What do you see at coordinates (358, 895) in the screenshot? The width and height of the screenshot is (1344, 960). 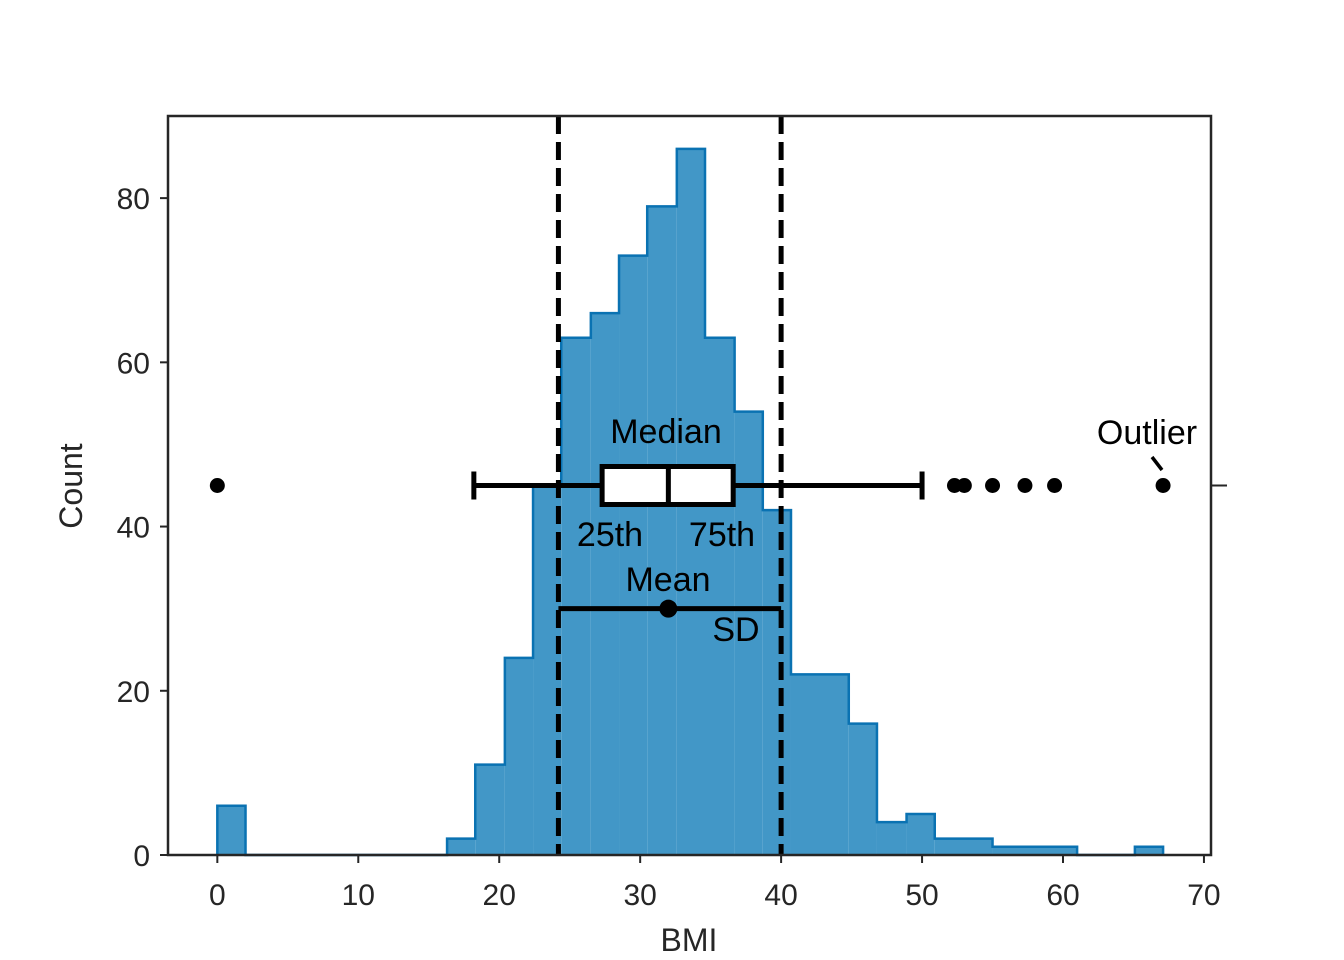 I see `x-tick-label-10: 10` at bounding box center [358, 895].